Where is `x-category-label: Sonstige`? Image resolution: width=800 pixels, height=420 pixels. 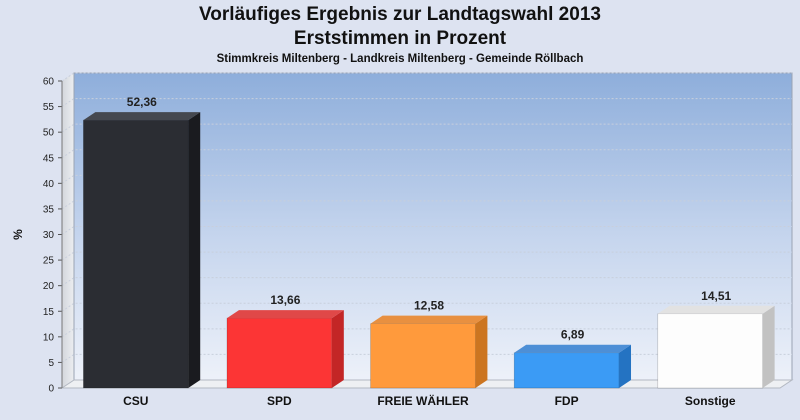 x-category-label: Sonstige is located at coordinates (710, 401).